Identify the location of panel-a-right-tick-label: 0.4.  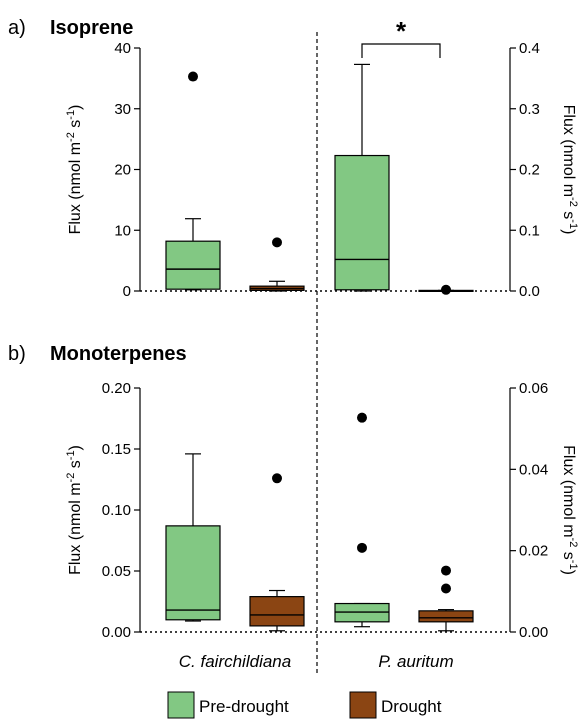
(529, 48).